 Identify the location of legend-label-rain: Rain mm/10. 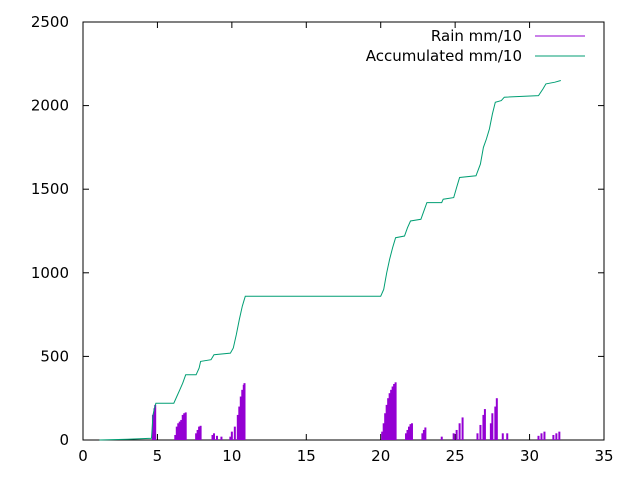
(476, 36).